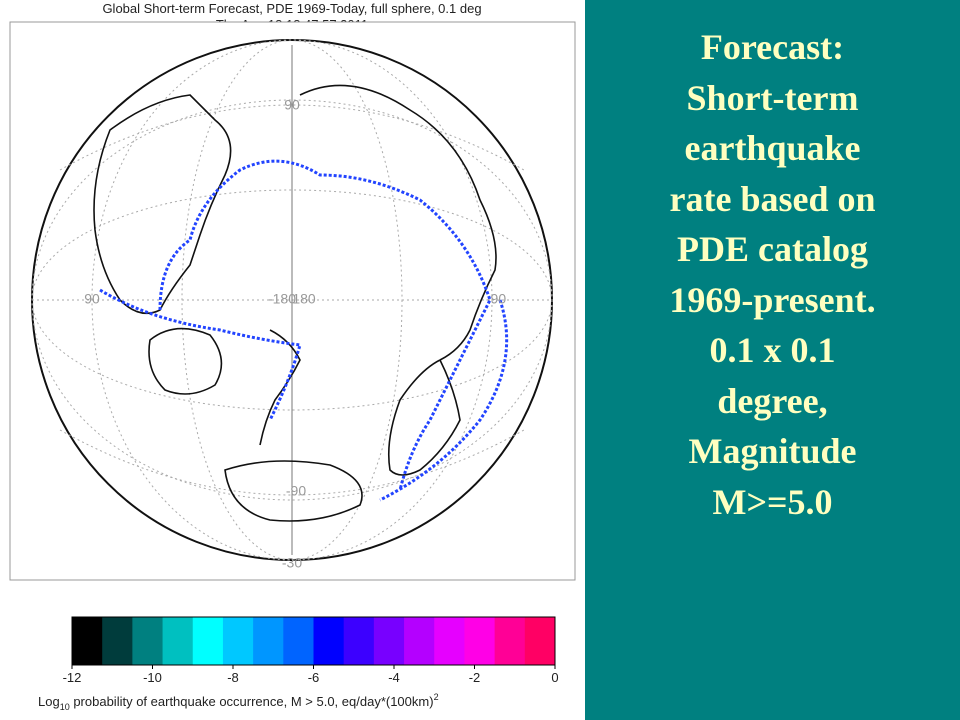  Describe the element at coordinates (772, 451) in the screenshot. I see `description-line: Magnitude` at that location.